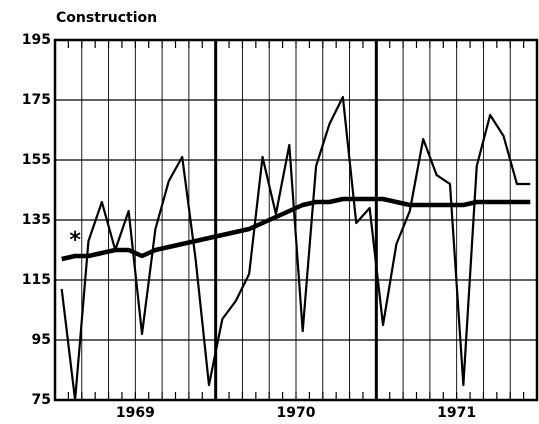 The width and height of the screenshot is (539, 424). I want to click on y-tick-label: 75, so click(41, 400).